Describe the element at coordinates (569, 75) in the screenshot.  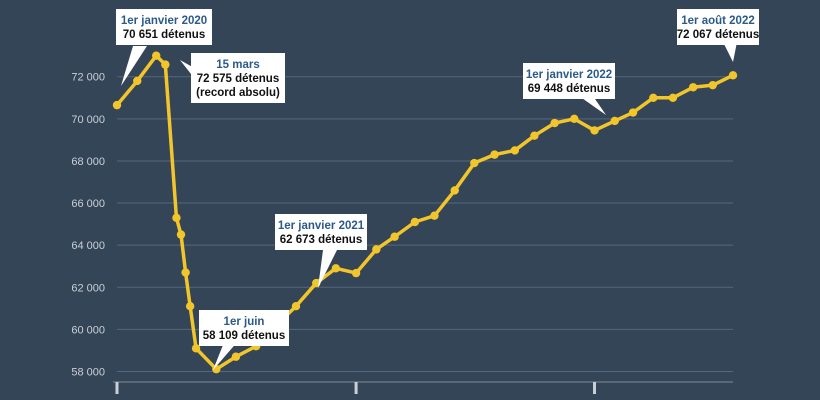
I see `callout-title: 1er janvier 2022` at that location.